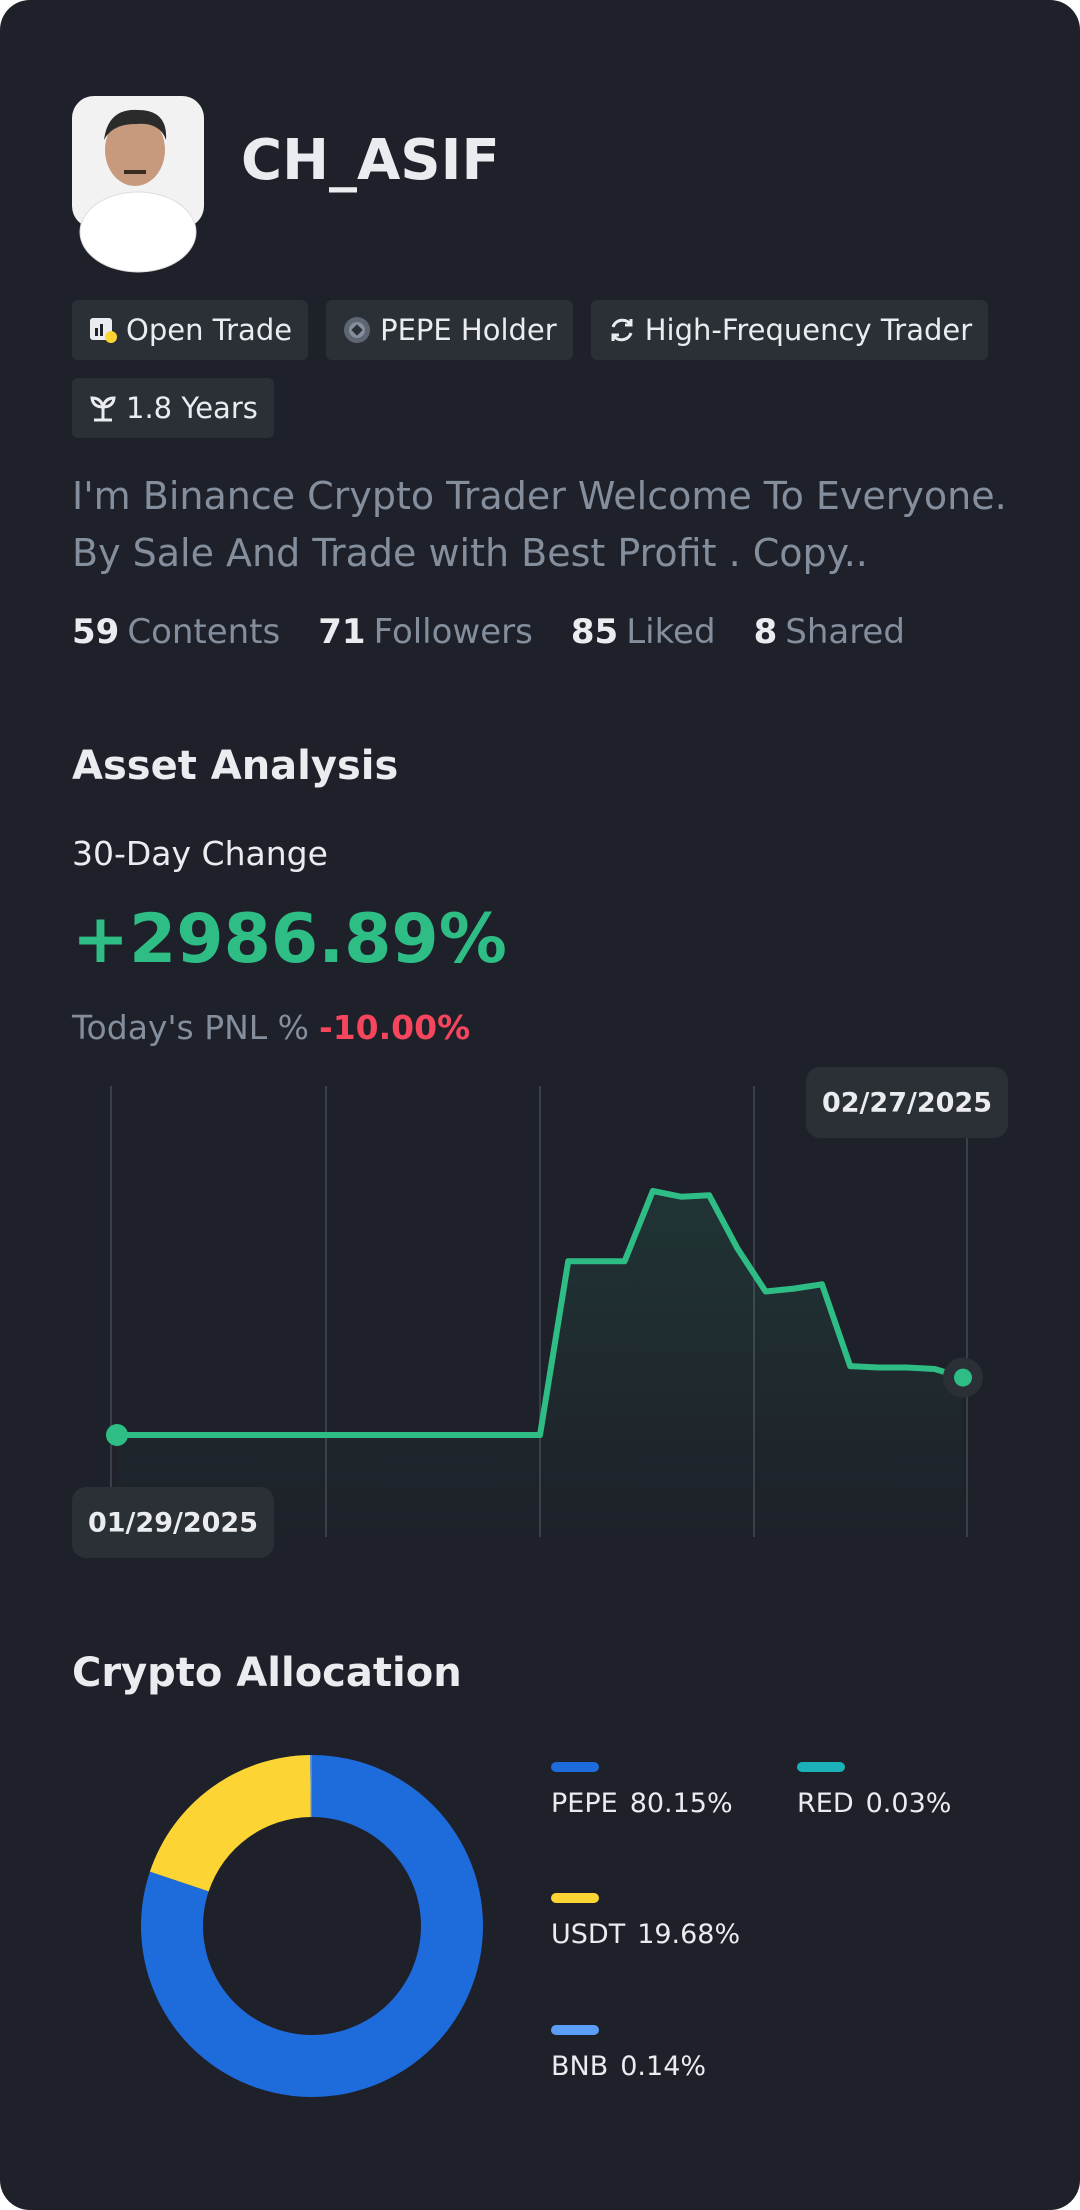 The height and width of the screenshot is (2210, 1080). What do you see at coordinates (96, 632) in the screenshot?
I see `stat-value: 59` at bounding box center [96, 632].